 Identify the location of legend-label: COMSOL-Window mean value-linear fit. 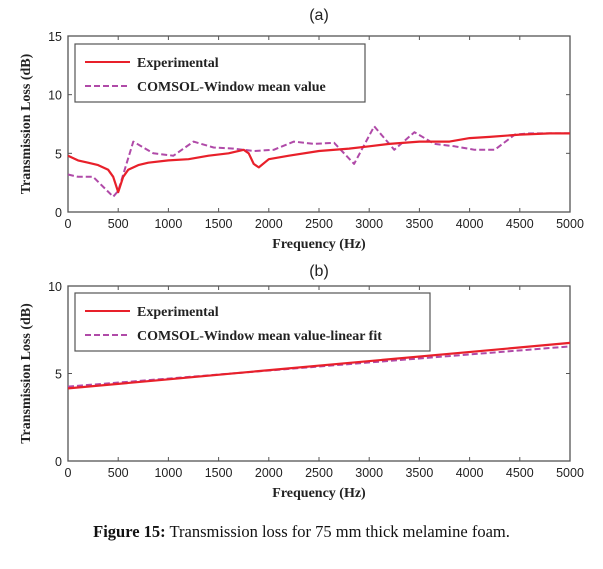
(259, 336).